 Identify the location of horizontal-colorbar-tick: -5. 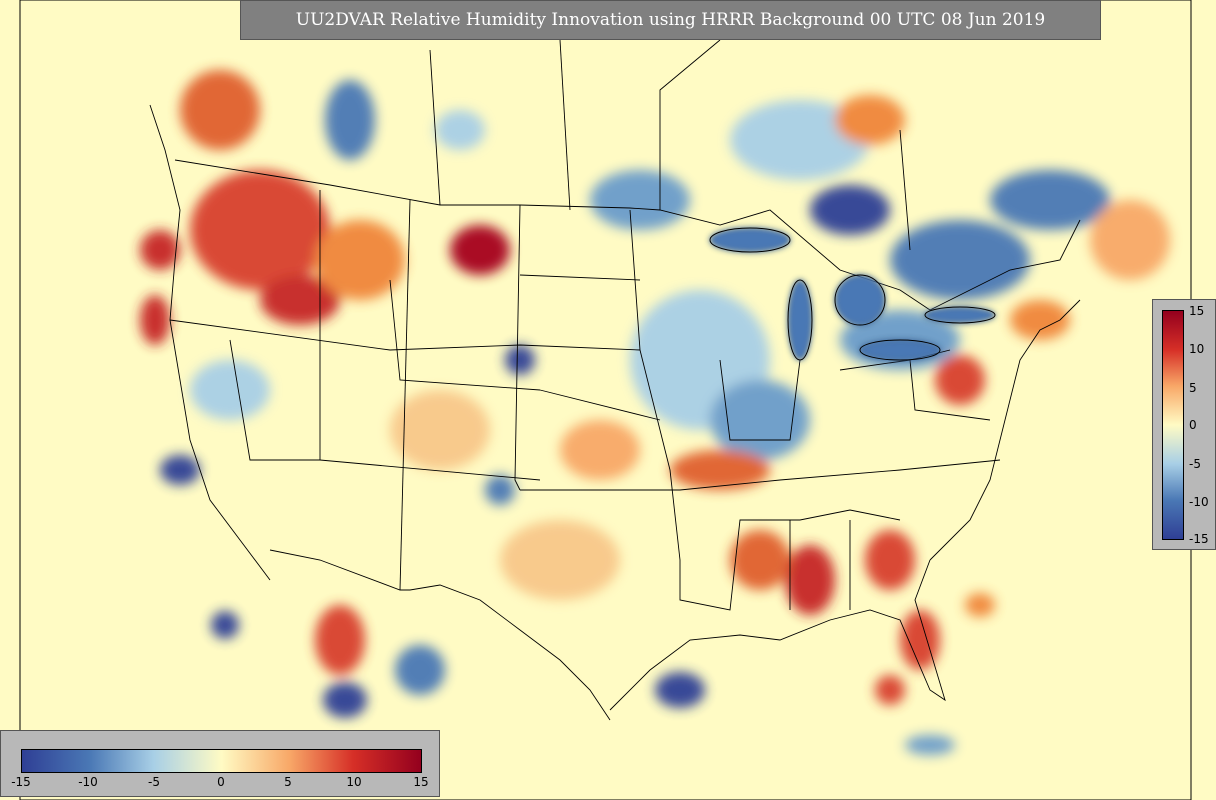
(154, 782).